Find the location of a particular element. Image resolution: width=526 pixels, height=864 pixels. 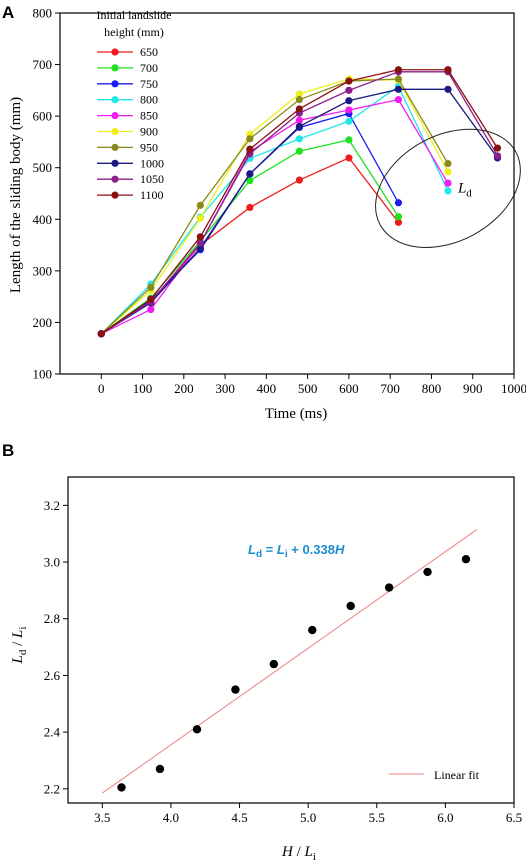

panel-b-x-tick-label: 4.5 is located at coordinates (239, 817).